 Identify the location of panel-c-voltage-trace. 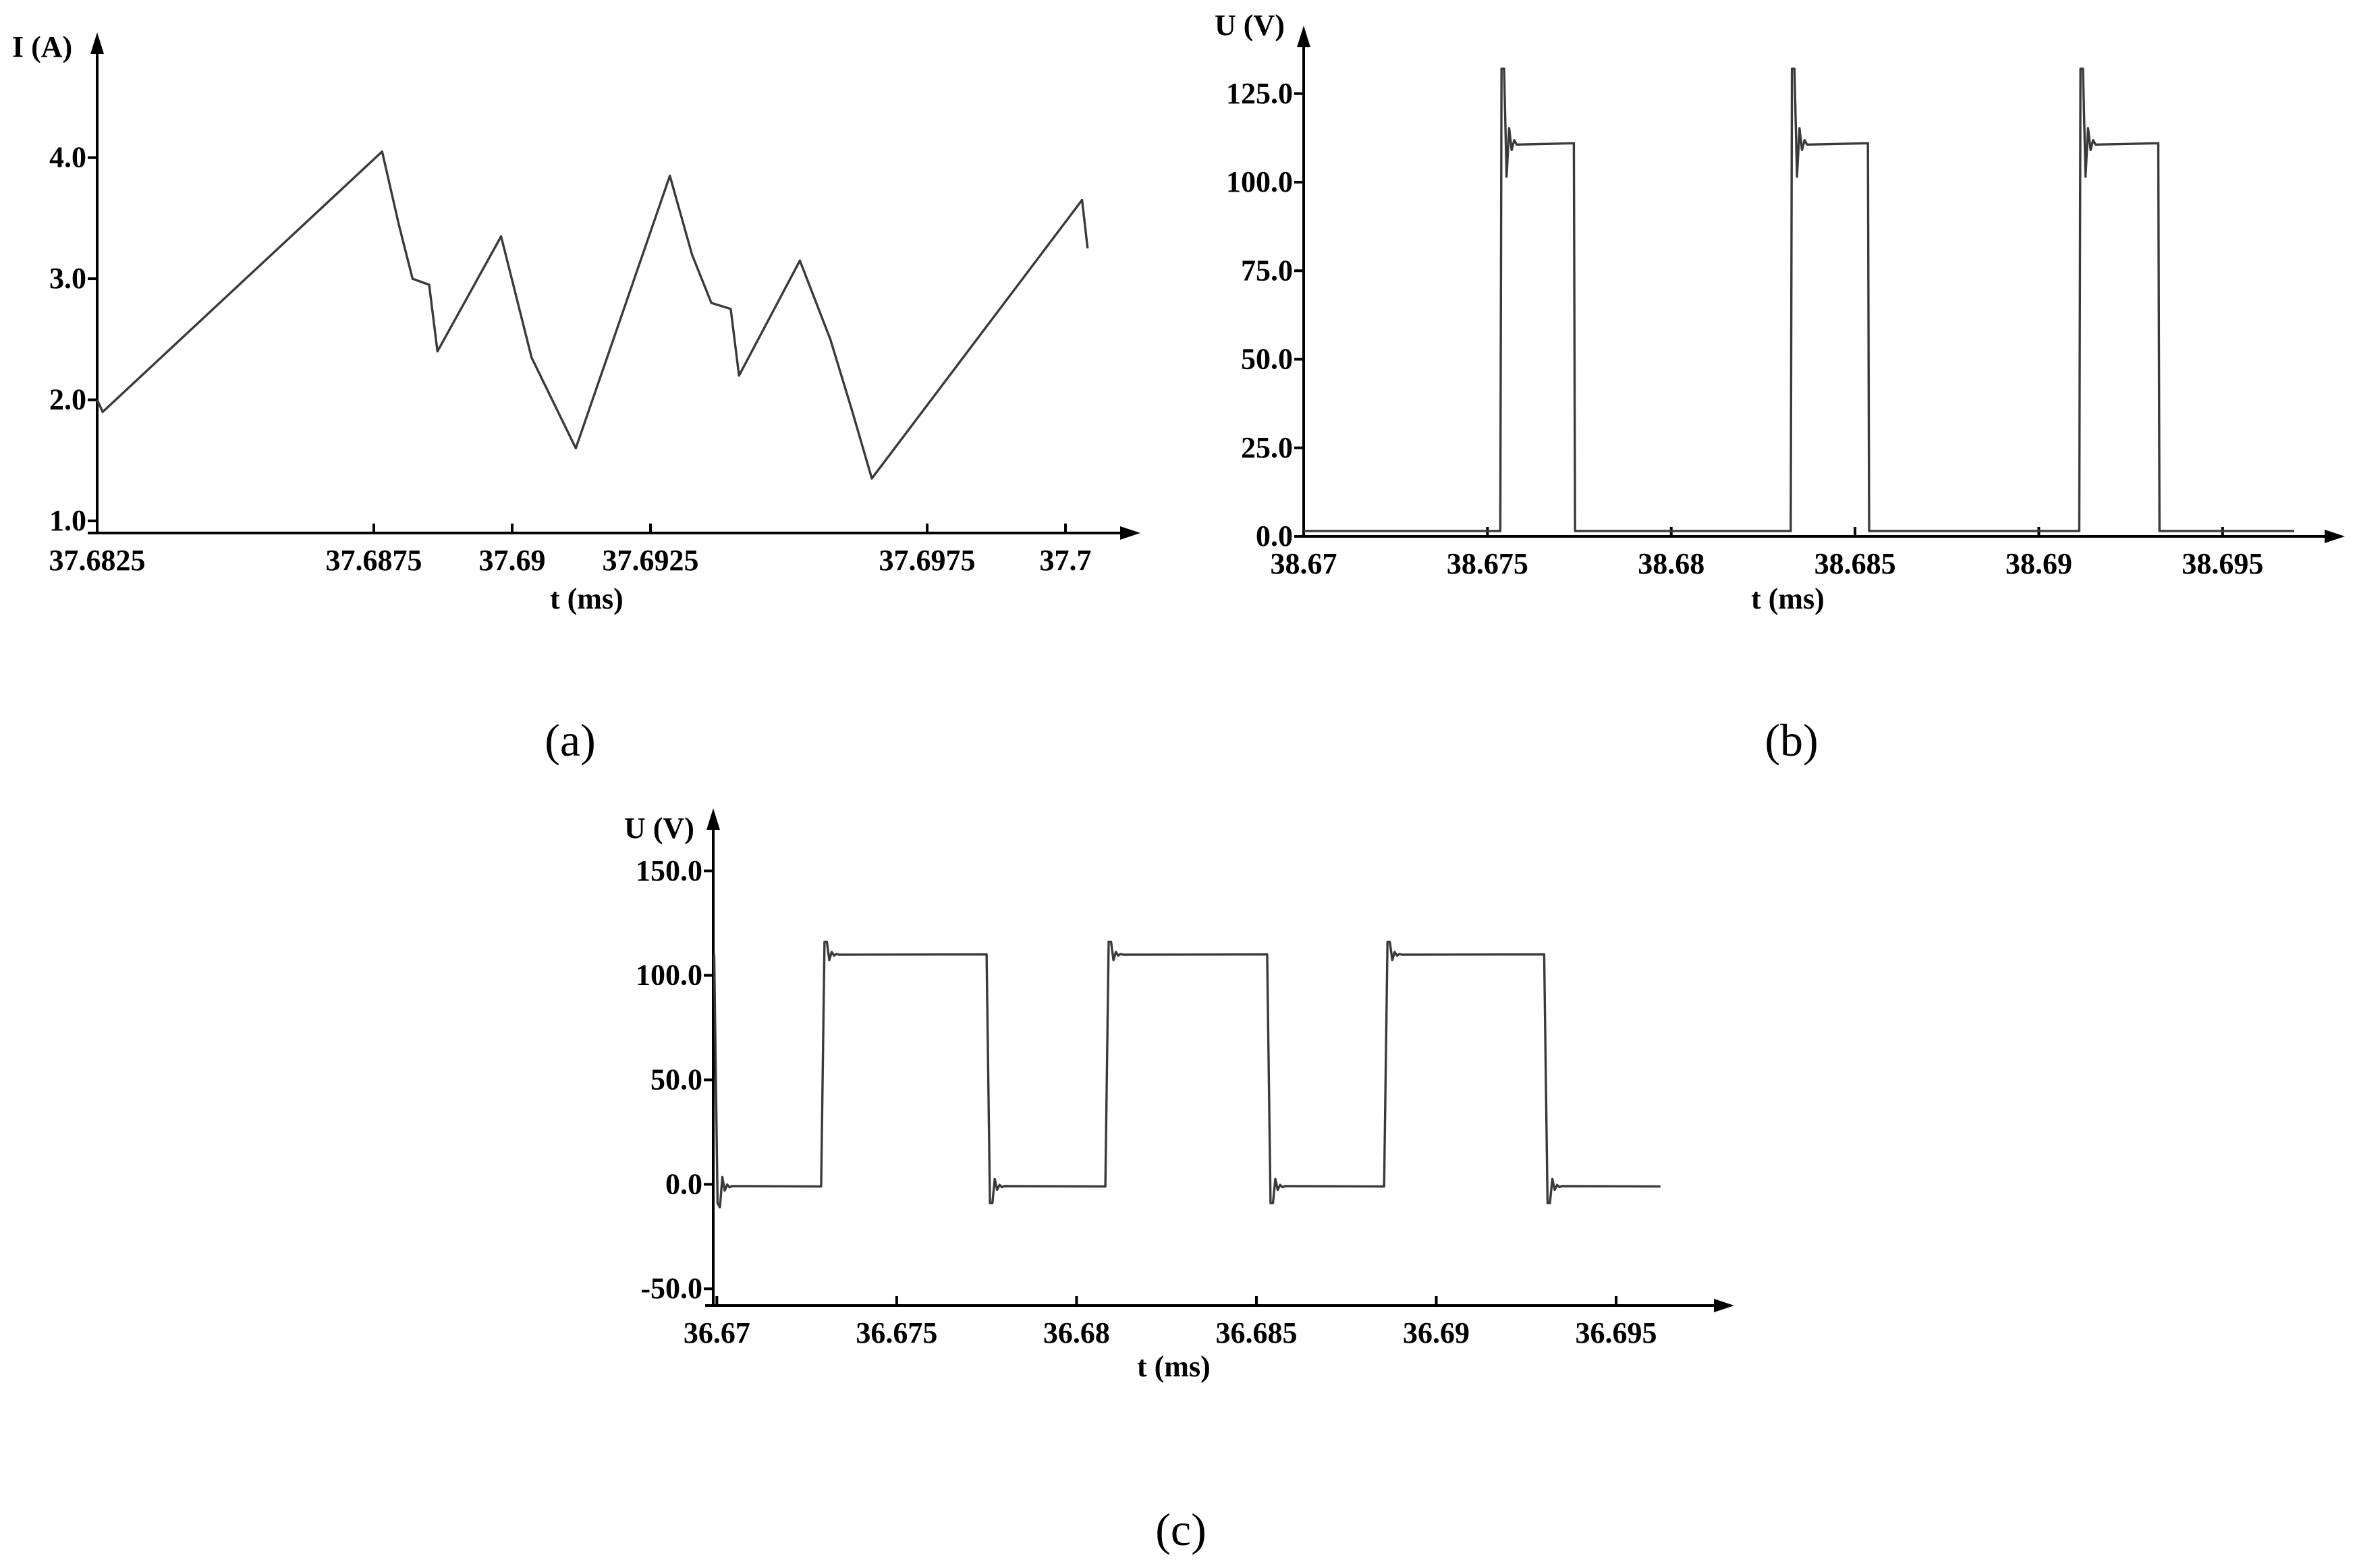
(1187, 1075).